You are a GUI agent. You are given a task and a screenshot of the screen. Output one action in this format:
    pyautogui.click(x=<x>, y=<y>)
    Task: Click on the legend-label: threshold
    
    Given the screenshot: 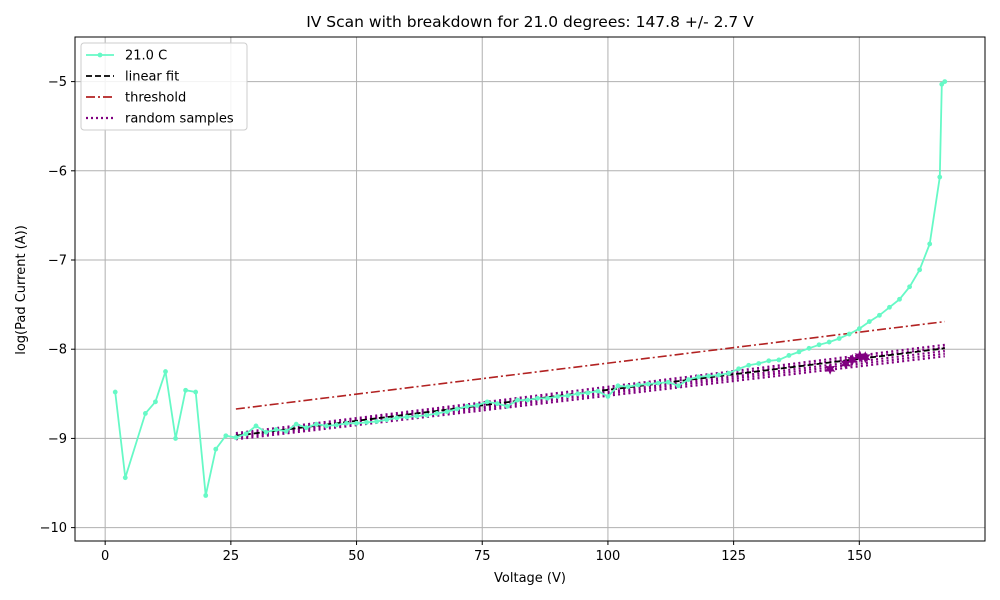 What is the action you would take?
    pyautogui.click(x=155, y=98)
    